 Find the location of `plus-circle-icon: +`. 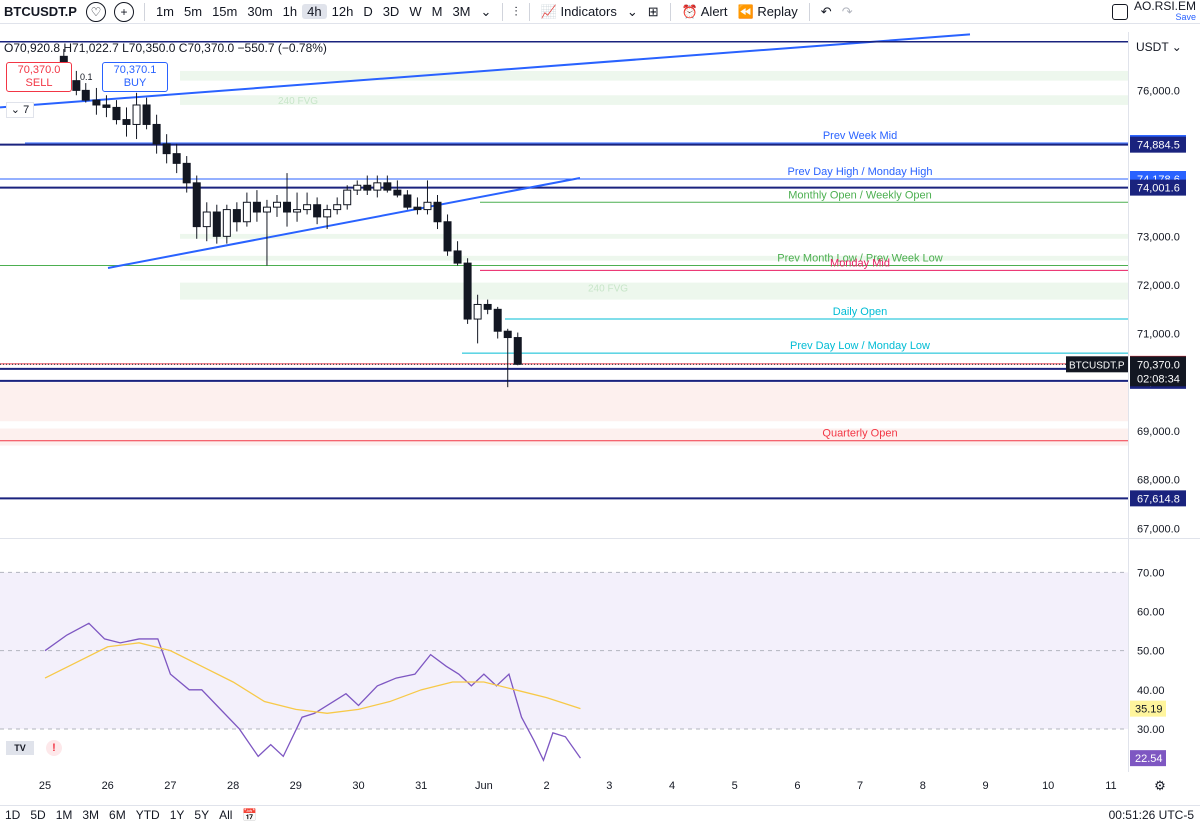

plus-circle-icon: + is located at coordinates (123, 11).